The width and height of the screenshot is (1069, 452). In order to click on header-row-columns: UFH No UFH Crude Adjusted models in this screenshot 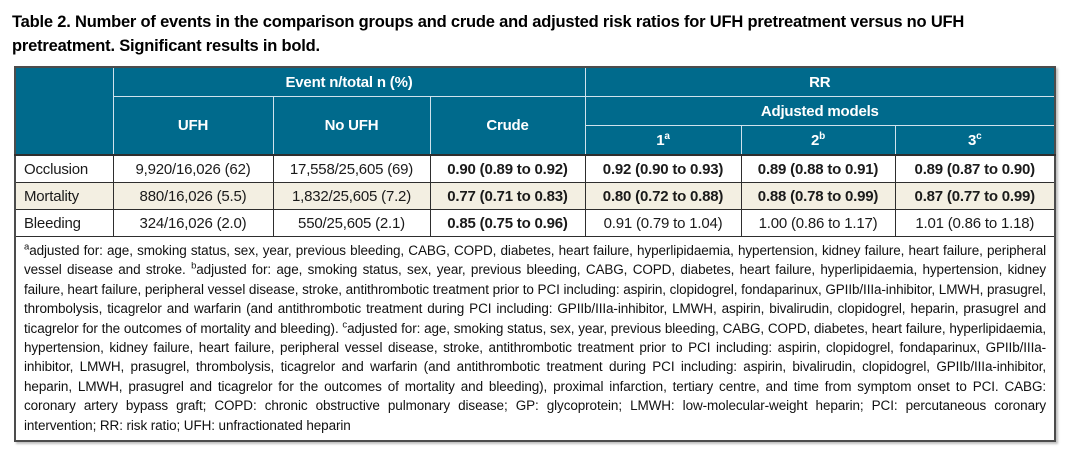, I will do `click(535, 126)`.